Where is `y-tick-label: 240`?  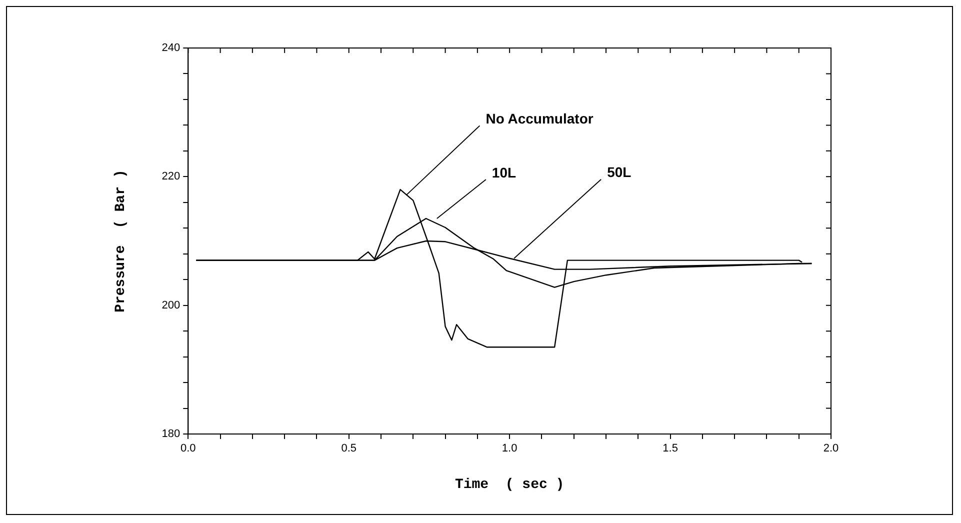
y-tick-label: 240 is located at coordinates (171, 48).